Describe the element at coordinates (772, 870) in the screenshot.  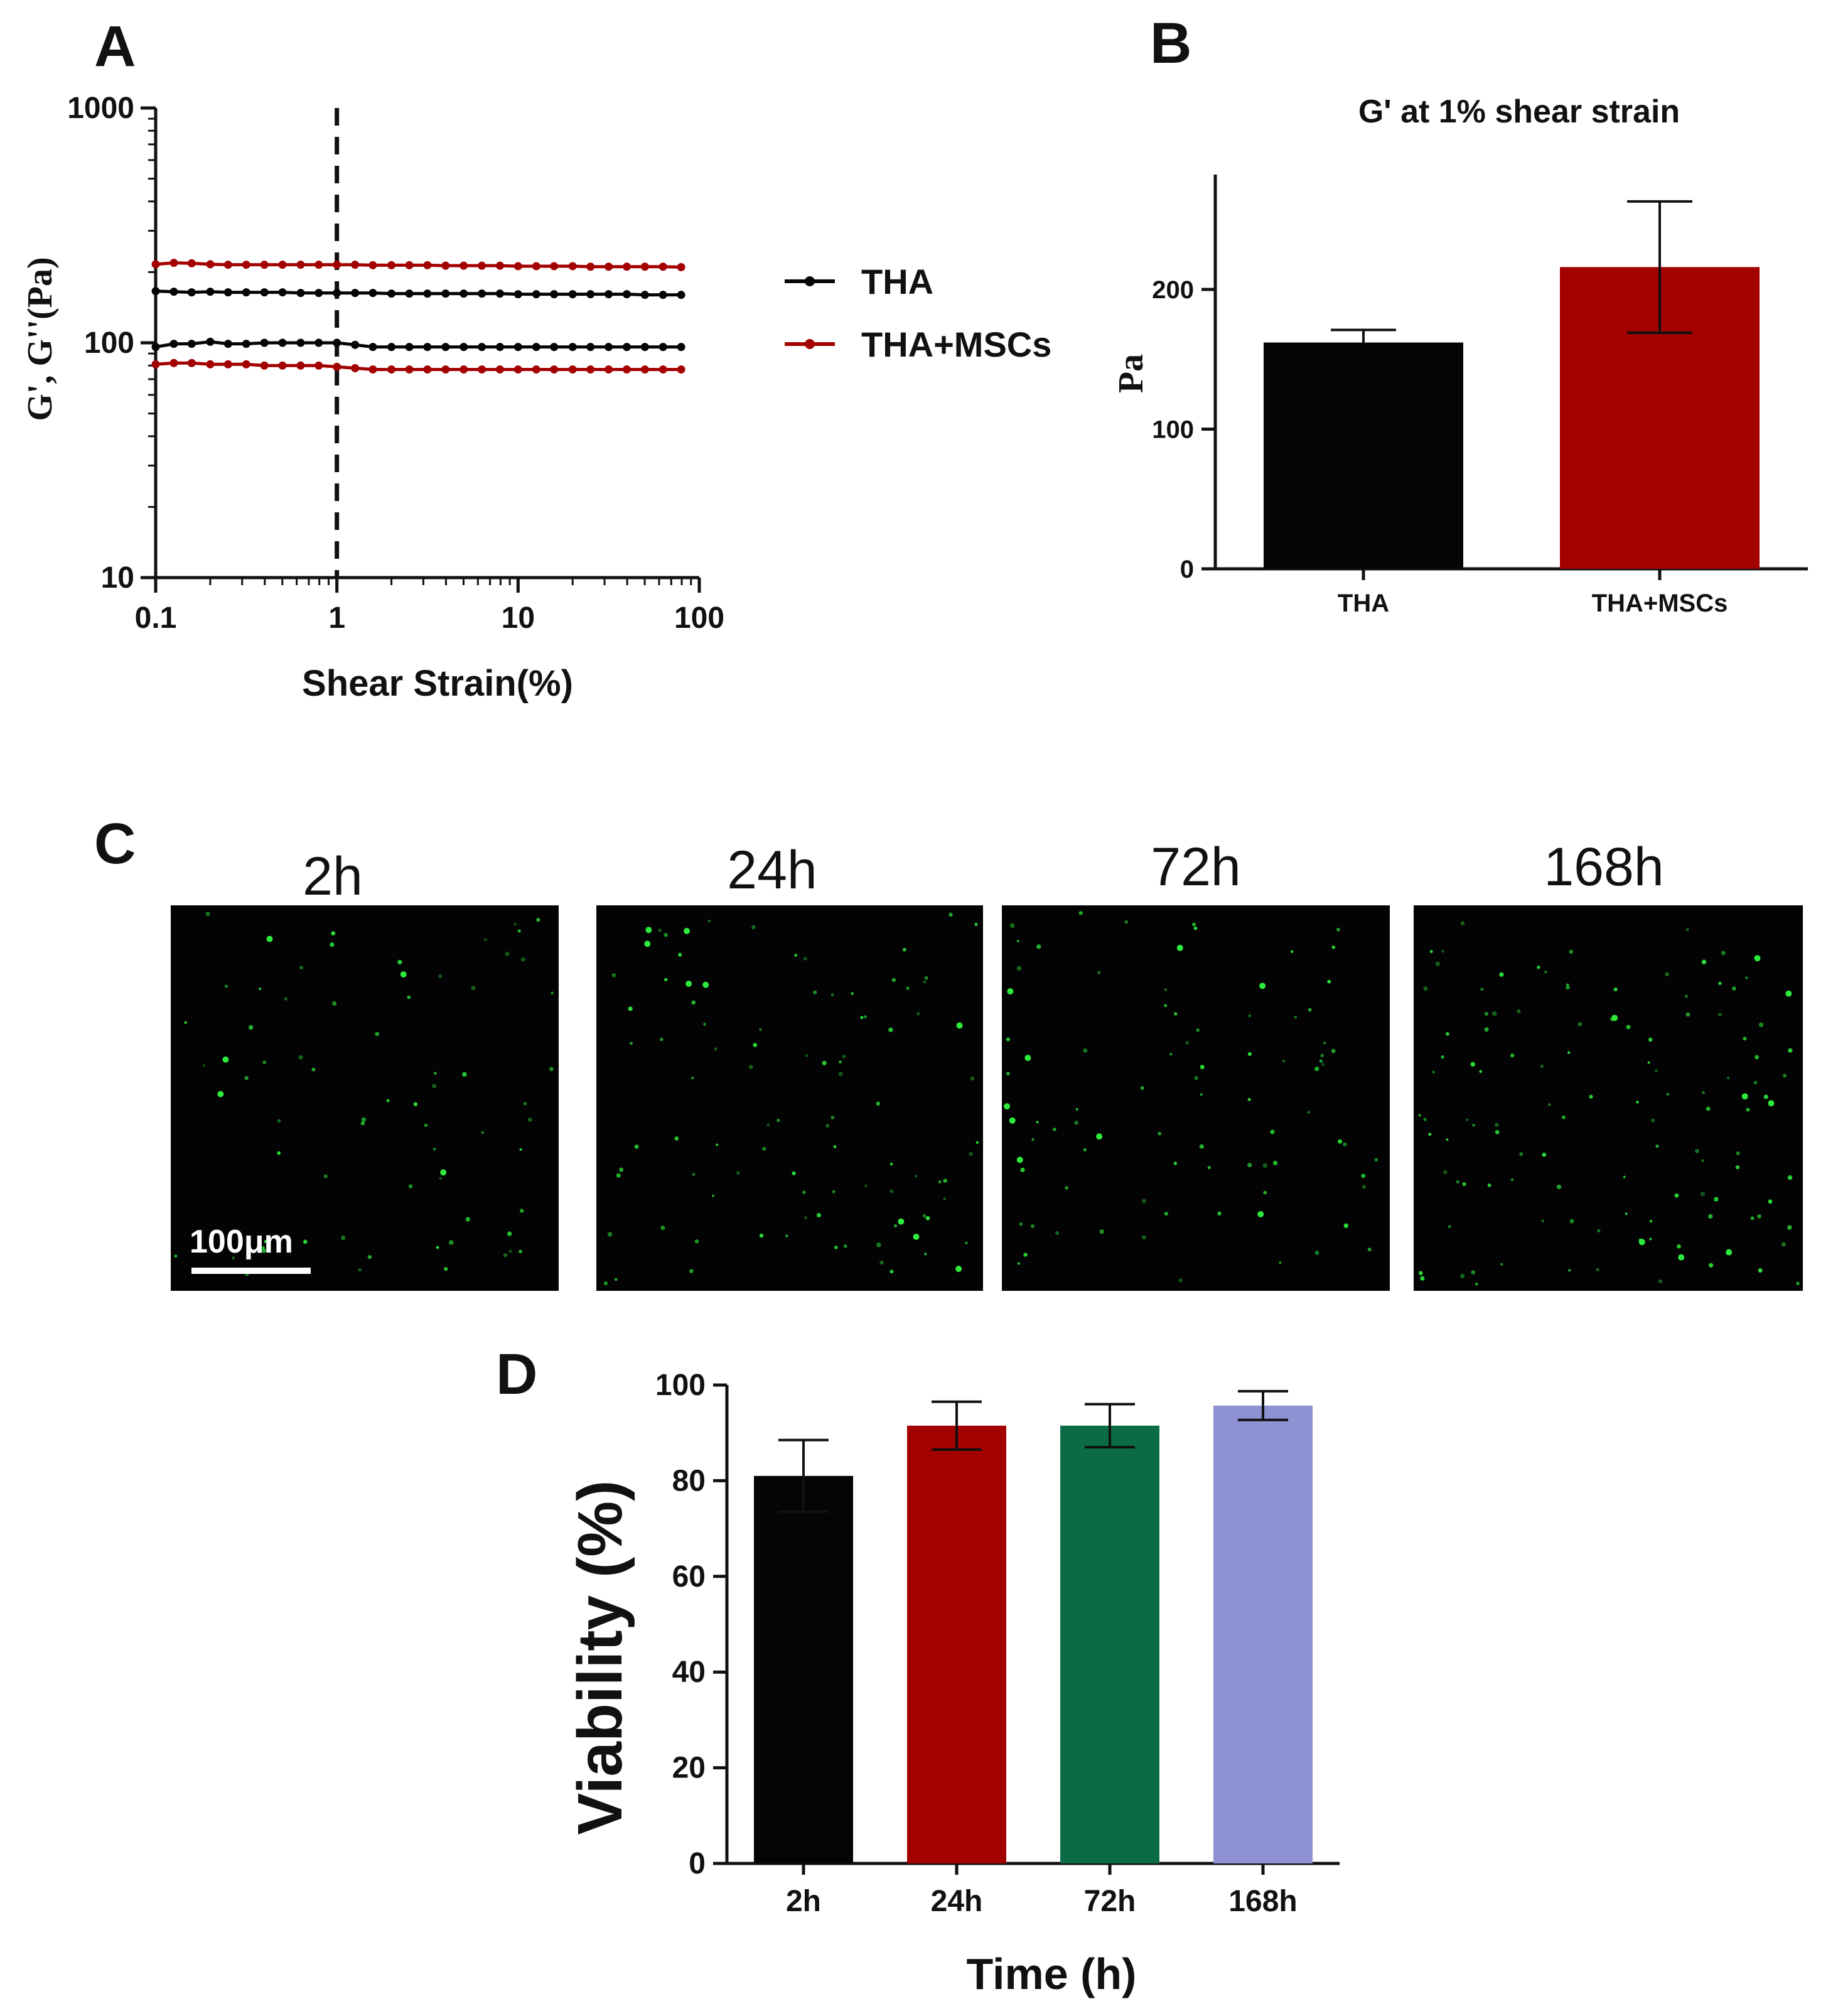
I see `micrograph-time-24h: 24h` at that location.